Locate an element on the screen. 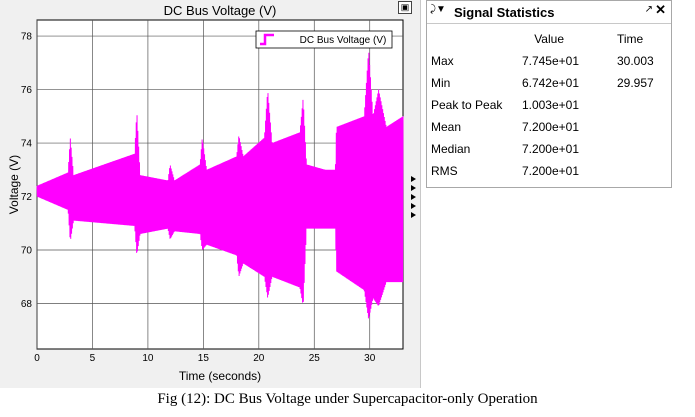 This screenshot has height=417, width=695. panel-resize-handle is located at coordinates (415, 198).